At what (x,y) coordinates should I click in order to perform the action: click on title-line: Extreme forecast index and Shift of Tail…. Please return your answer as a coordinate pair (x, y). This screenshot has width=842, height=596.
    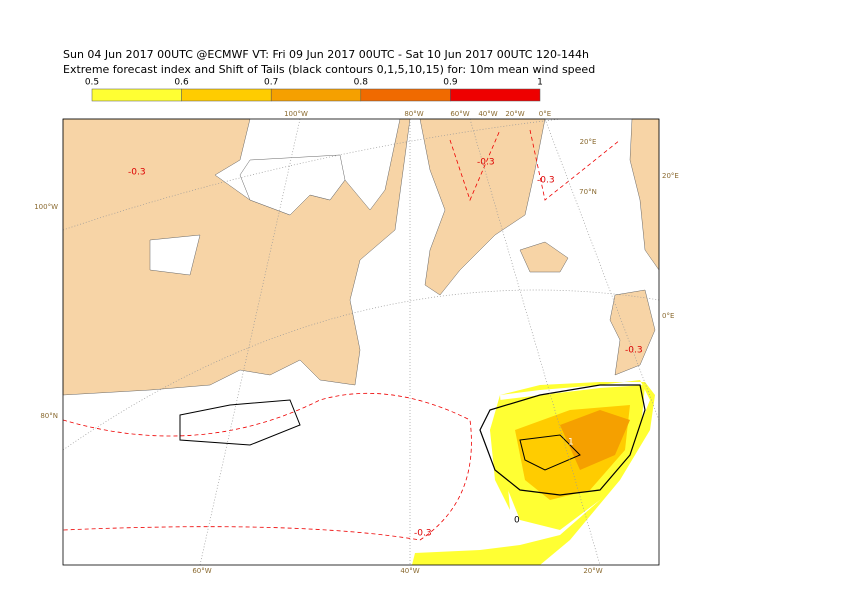
    Looking at the image, I should click on (329, 69).